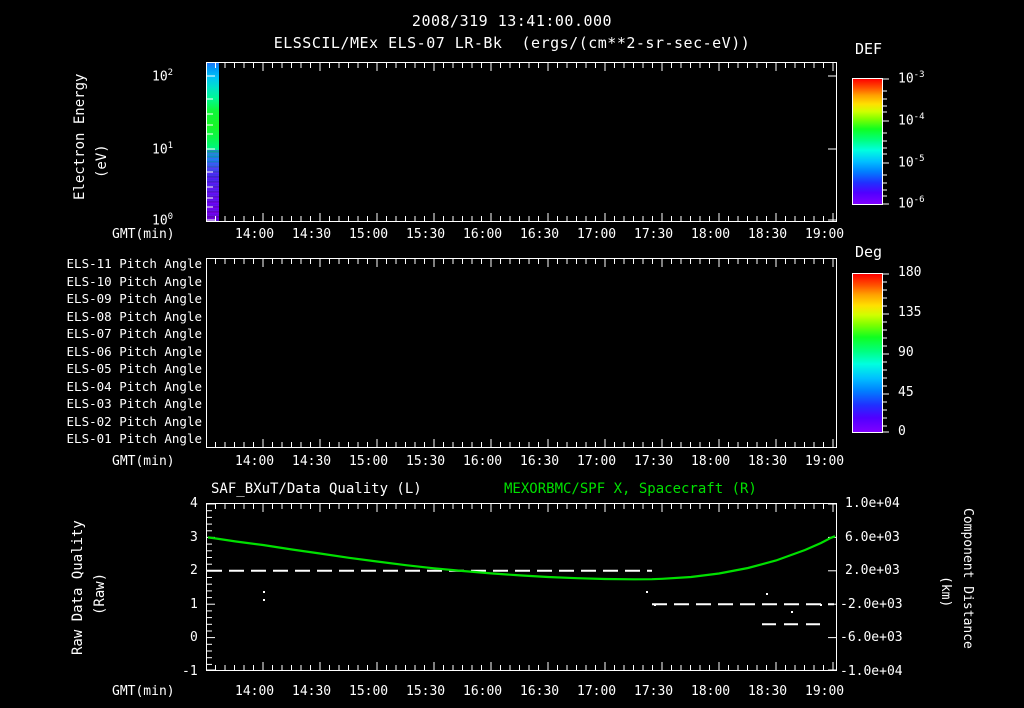 The width and height of the screenshot is (1024, 708). What do you see at coordinates (163, 149) in the screenshot?
I see `panel1-ytick-1e1: 10¹` at bounding box center [163, 149].